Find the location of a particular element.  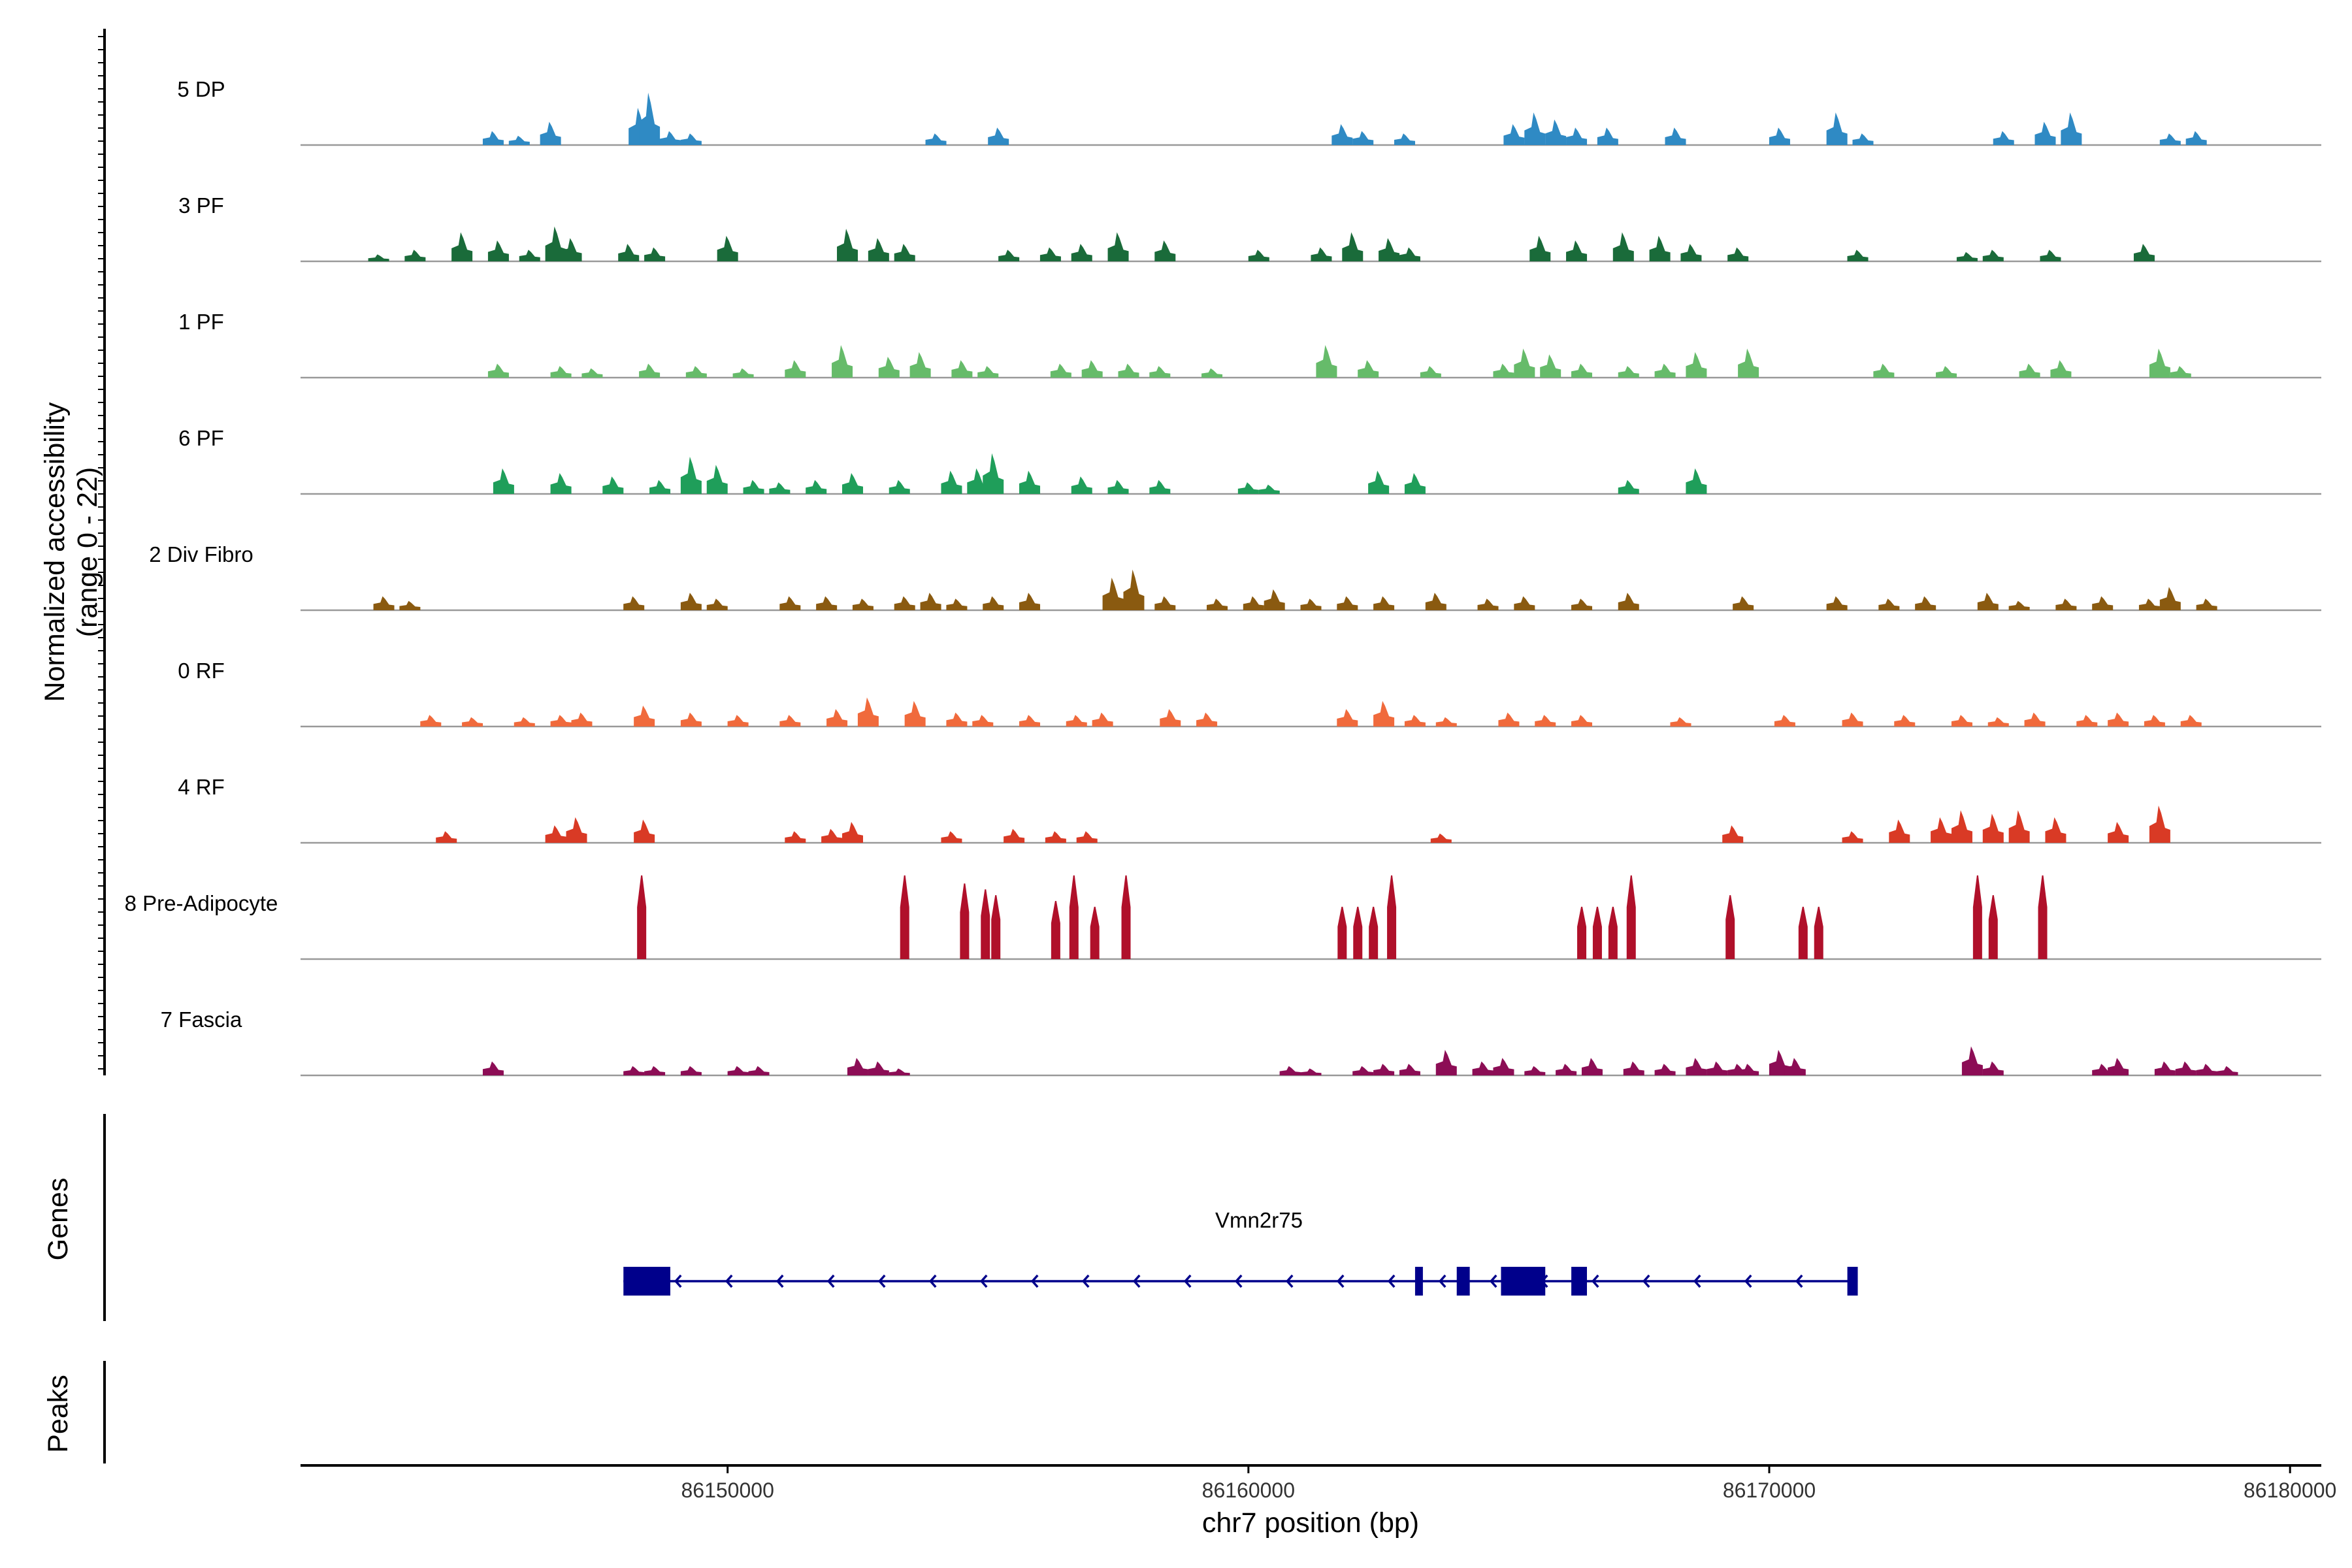

genes-panel: Genes Vmn2r75 is located at coordinates (950, 1217).